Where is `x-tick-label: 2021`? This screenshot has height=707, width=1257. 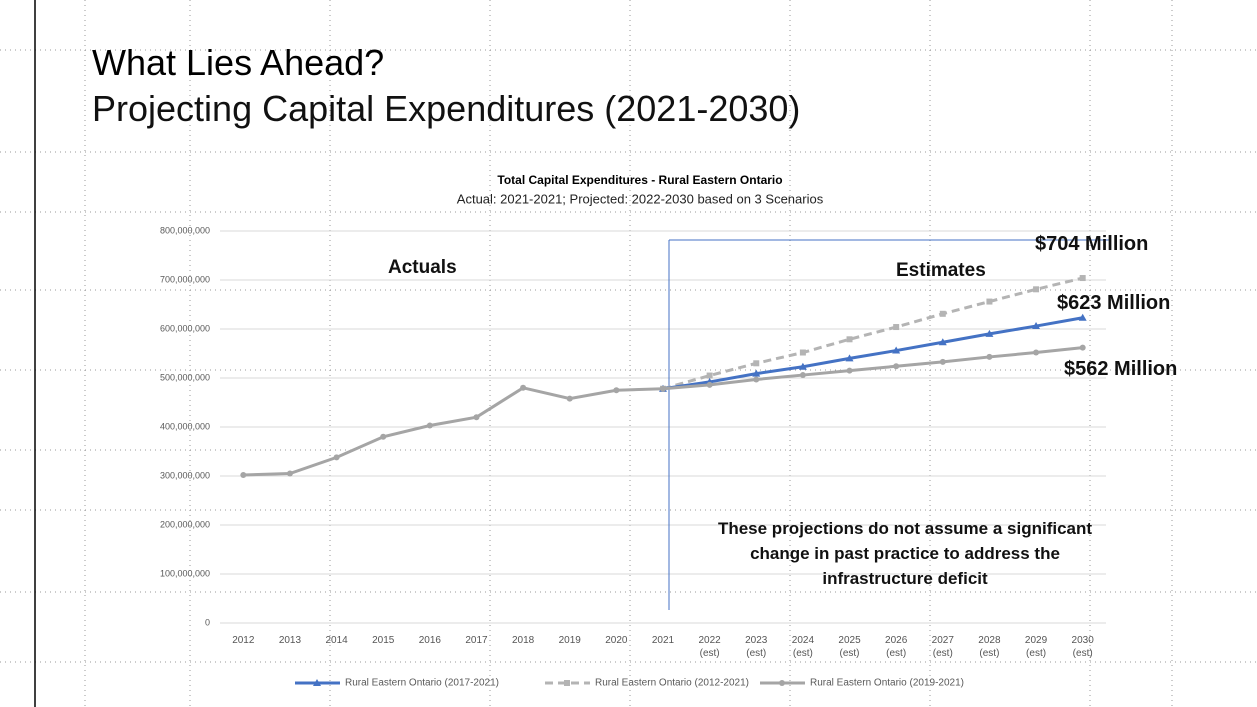 x-tick-label: 2021 is located at coordinates (663, 640).